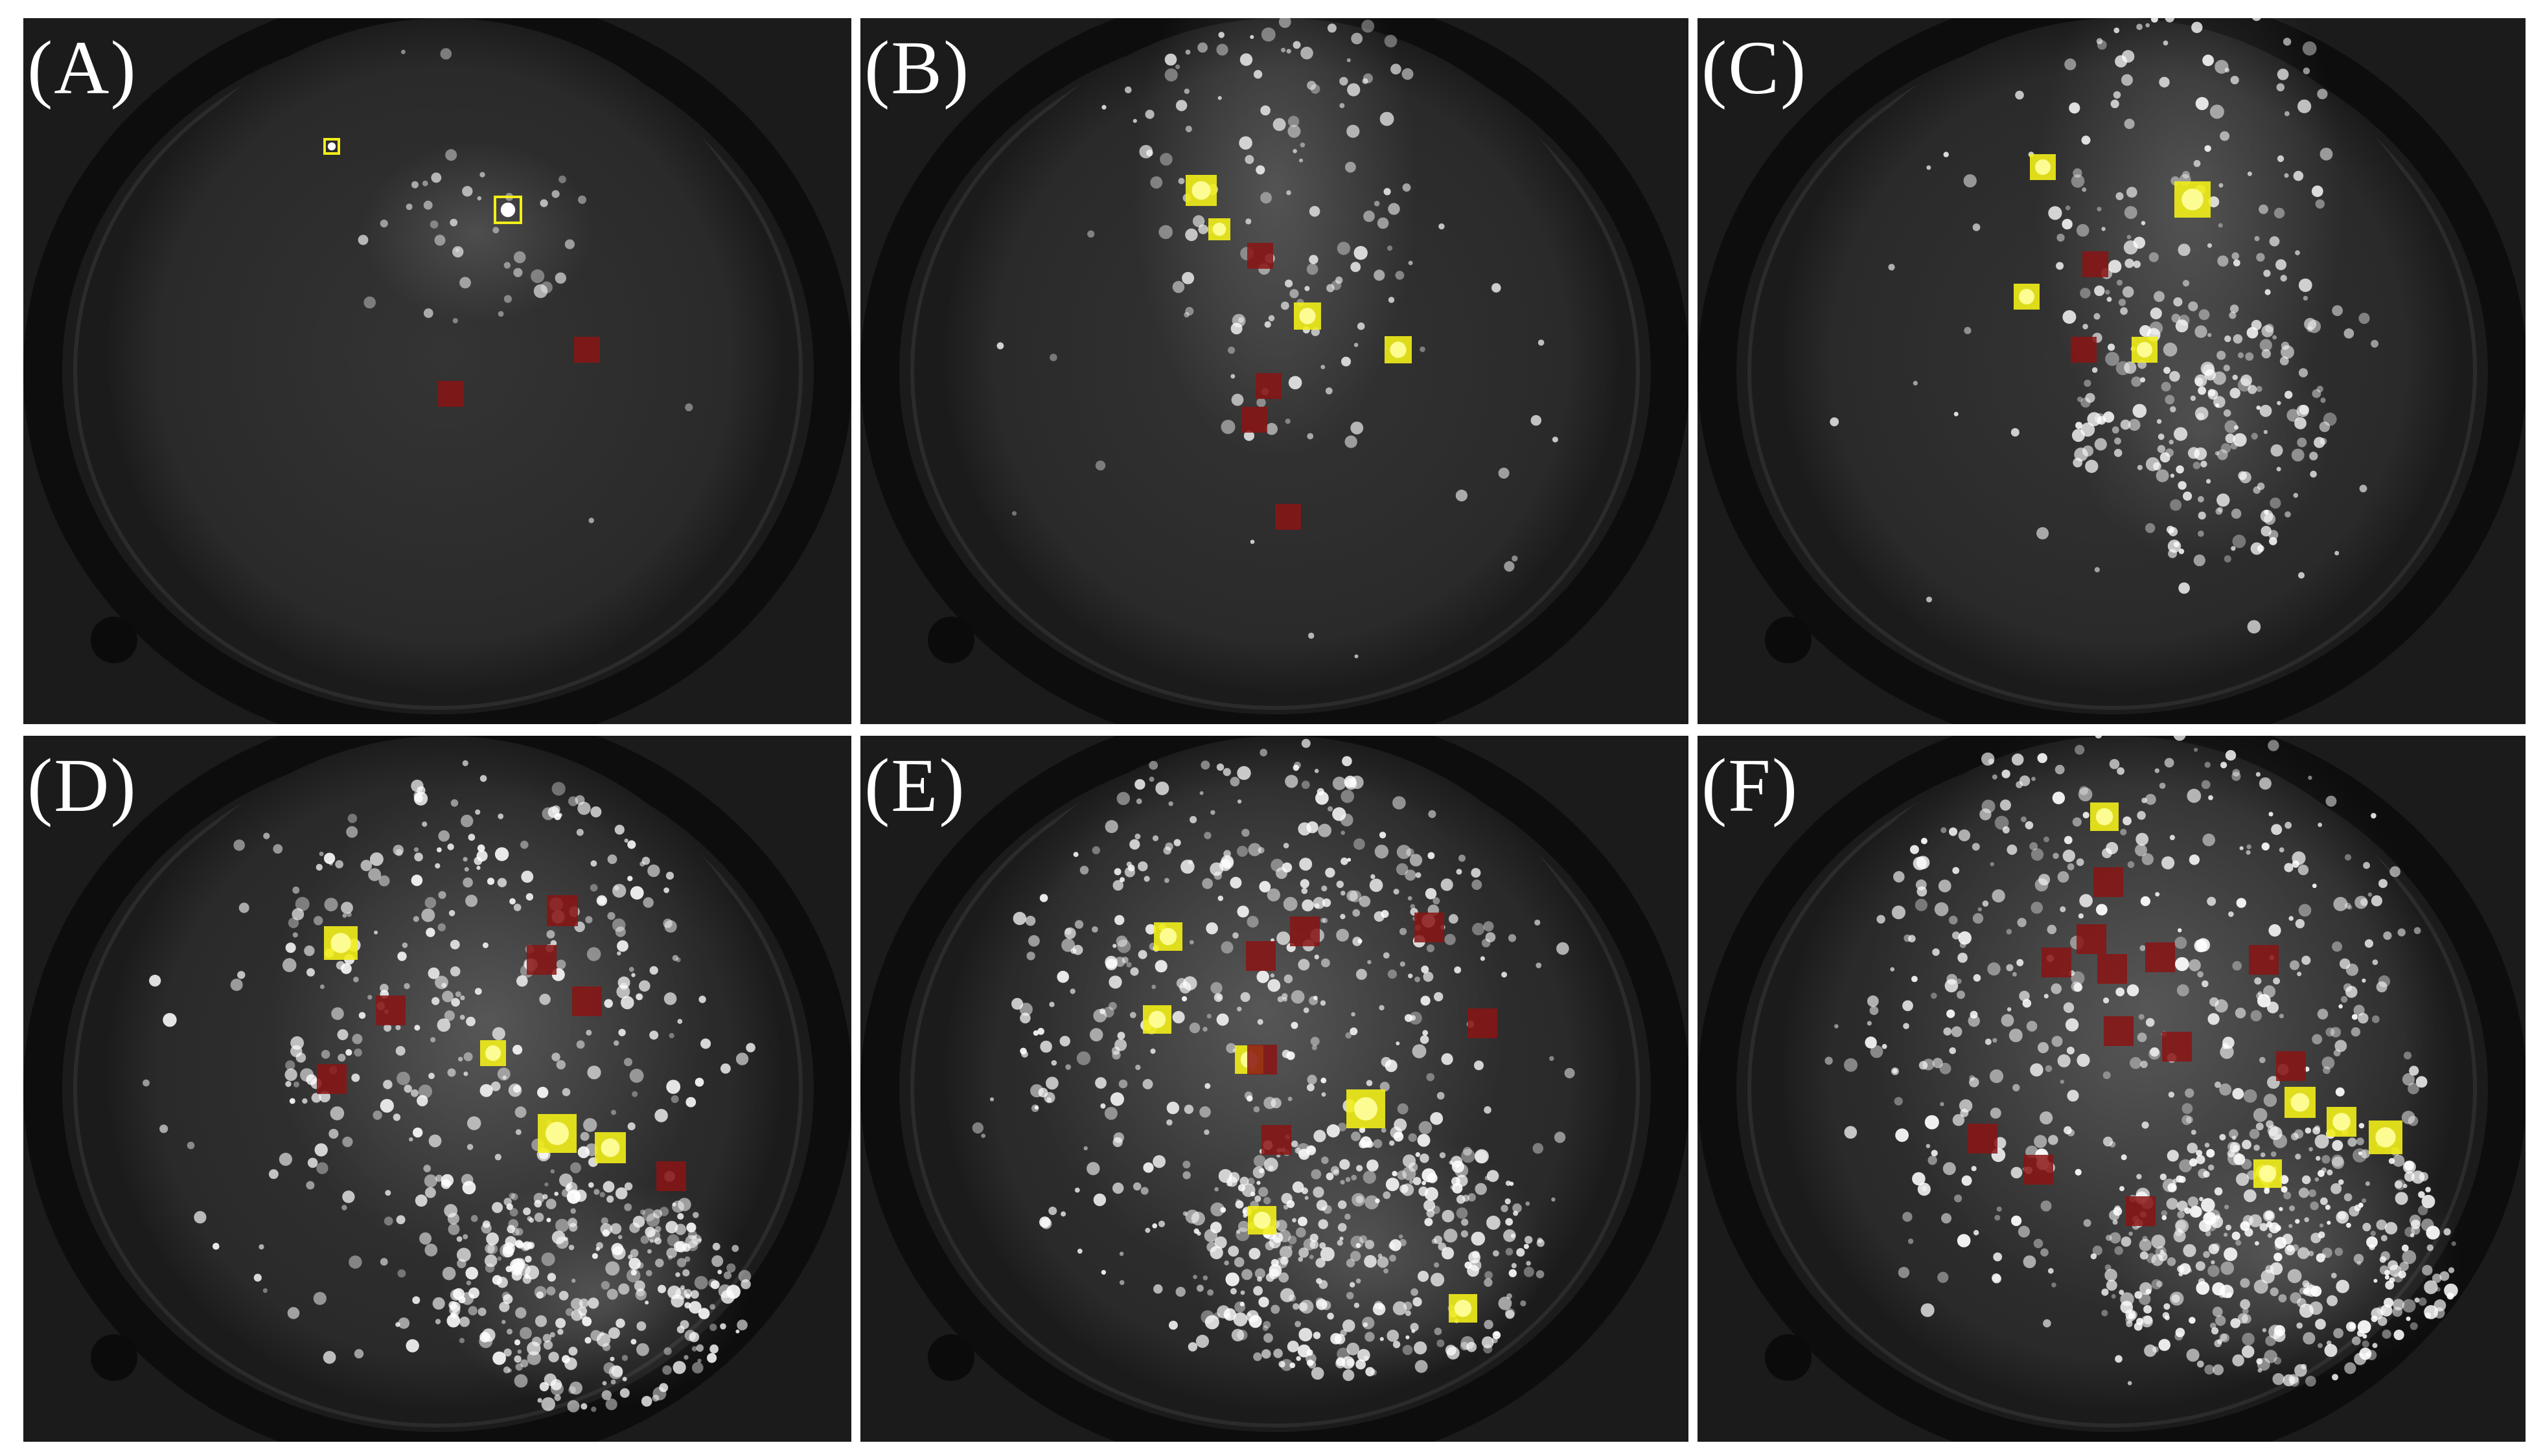  Describe the element at coordinates (917, 68) in the screenshot. I see `panel-b-label: (B)` at that location.